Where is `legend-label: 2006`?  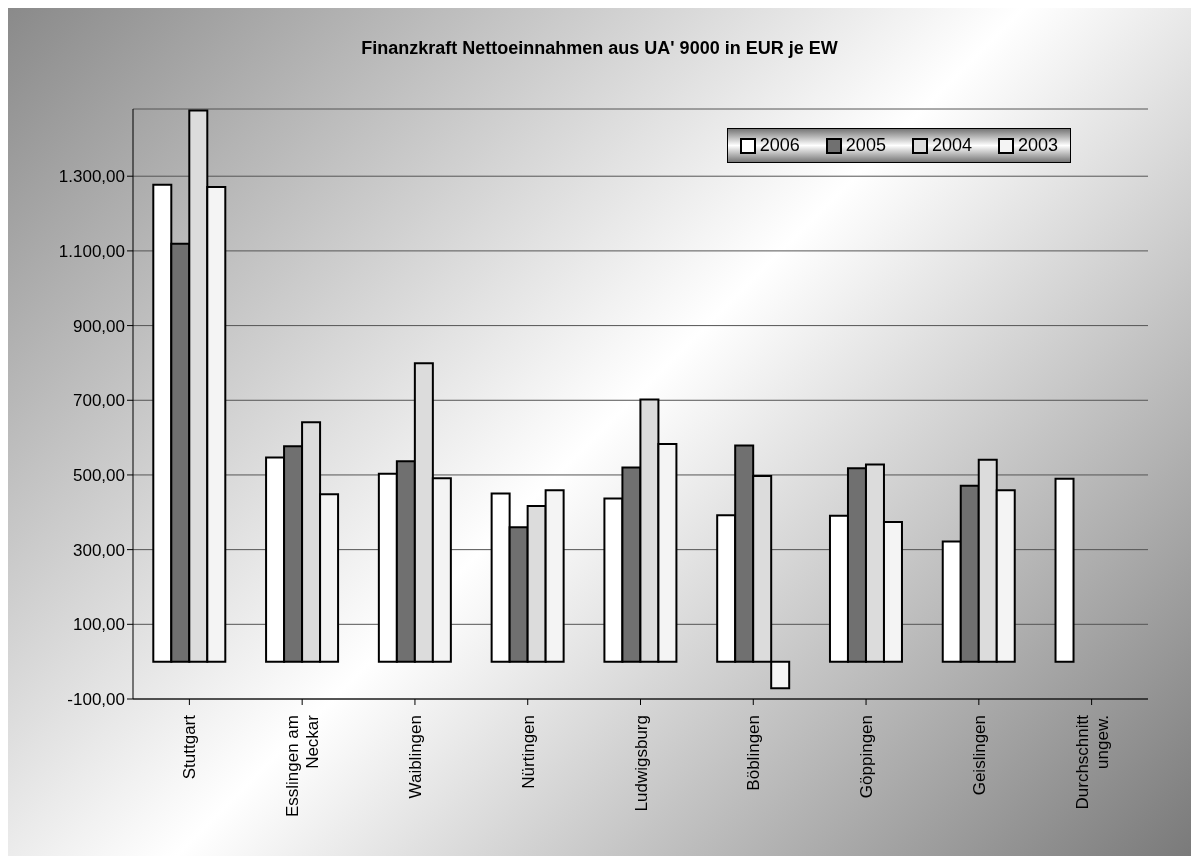
legend-label: 2006 is located at coordinates (779, 145).